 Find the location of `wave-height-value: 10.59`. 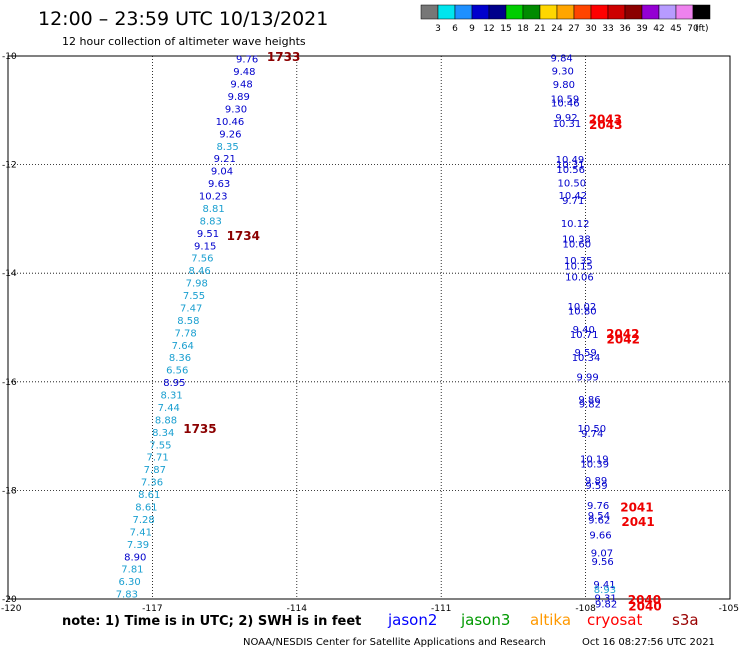

wave-height-value: 10.59 is located at coordinates (565, 99).